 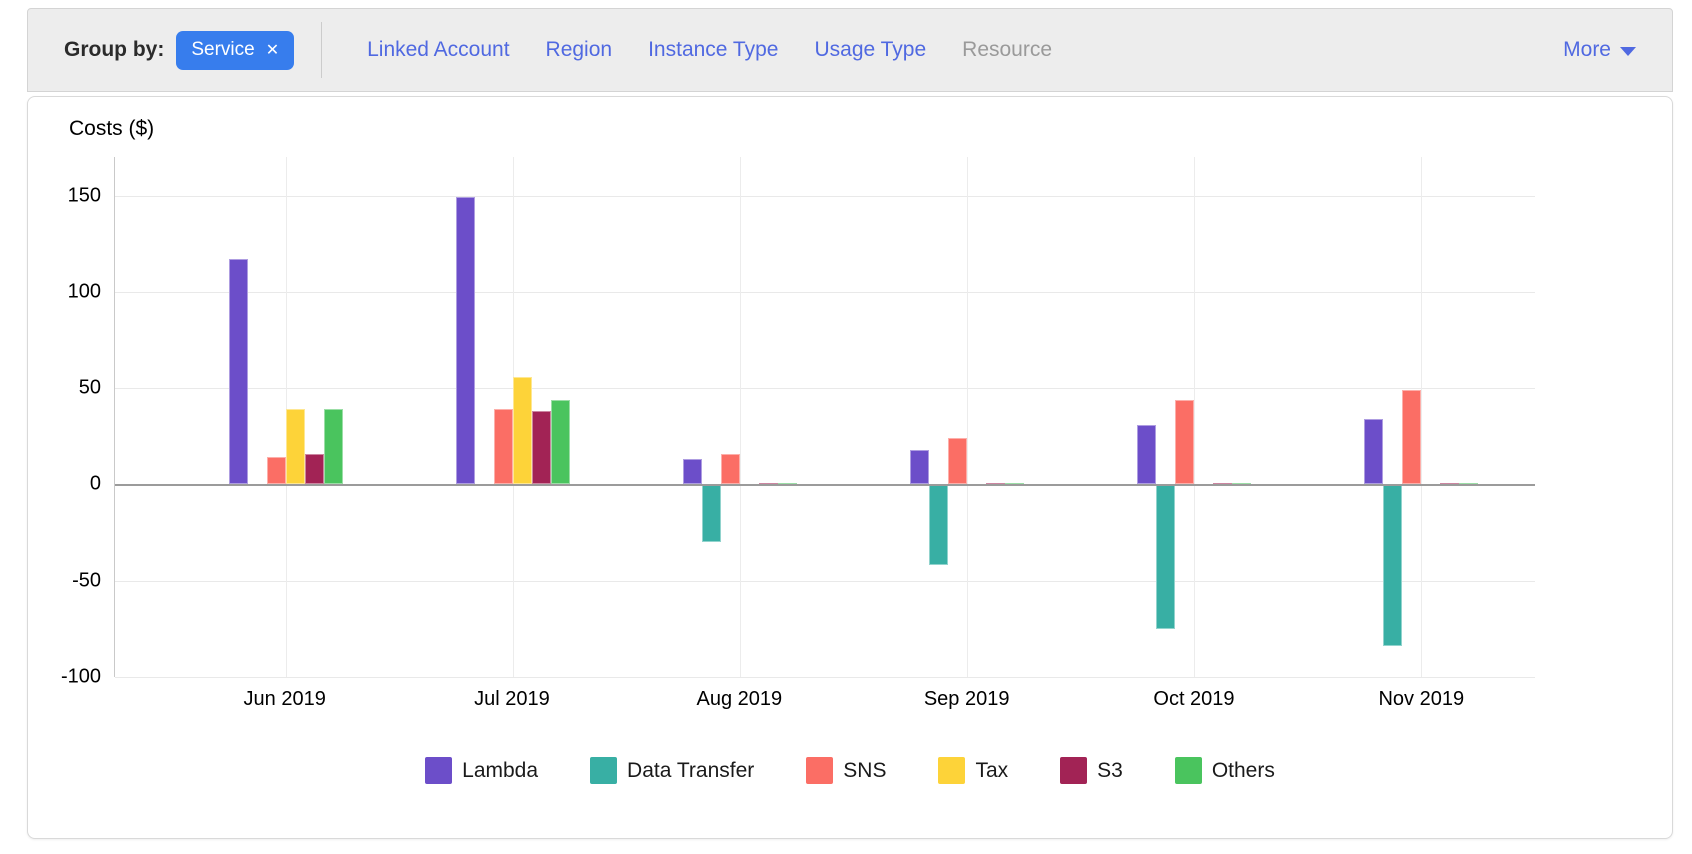 What do you see at coordinates (1007, 49) in the screenshot?
I see `group-by-option-resource: Resource` at bounding box center [1007, 49].